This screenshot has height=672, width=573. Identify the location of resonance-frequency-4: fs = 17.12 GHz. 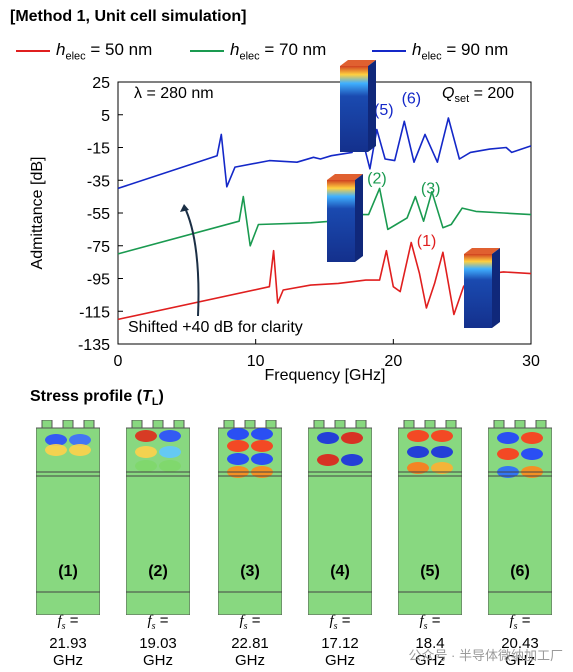
(340, 640).